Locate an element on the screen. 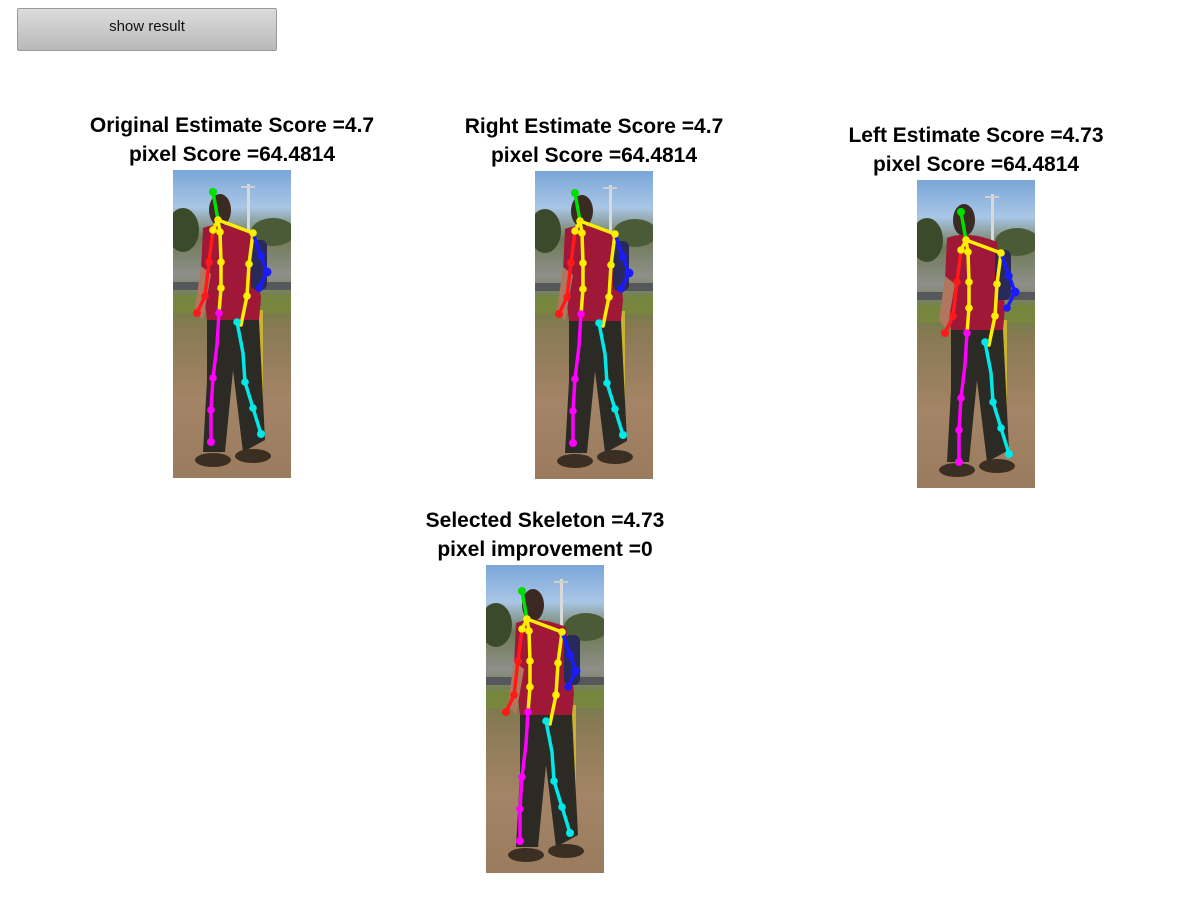  left-estimate-pose-image is located at coordinates (976, 334).